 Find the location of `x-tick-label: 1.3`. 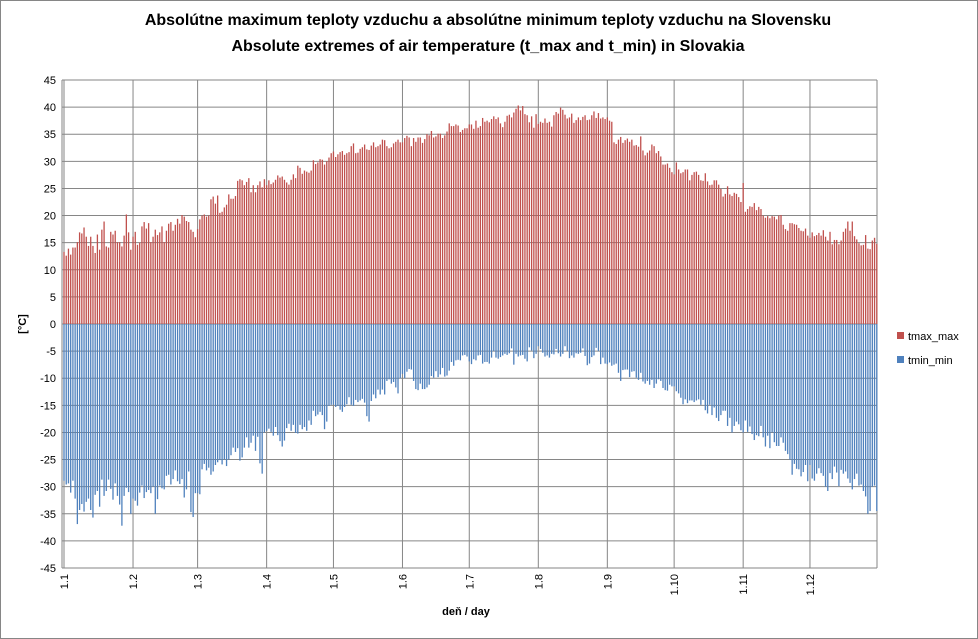

x-tick-label: 1.3 is located at coordinates (199, 581).